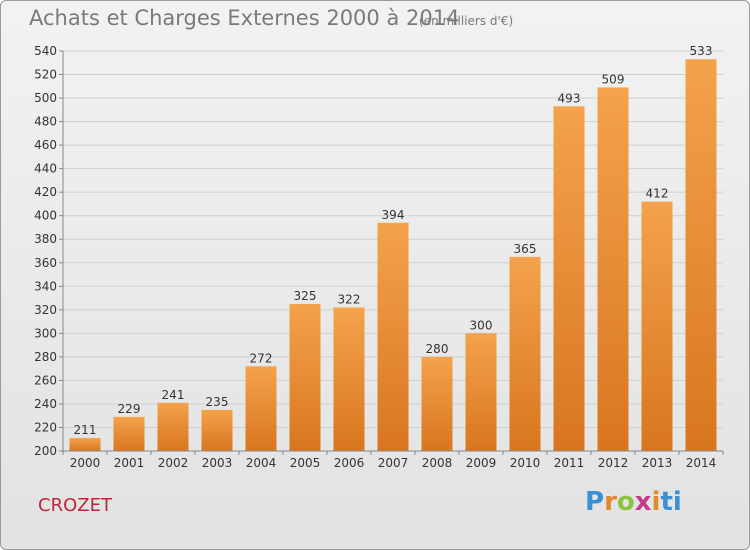 The height and width of the screenshot is (550, 750). Describe the element at coordinates (393, 215) in the screenshot. I see `data-label-2007: 394` at that location.